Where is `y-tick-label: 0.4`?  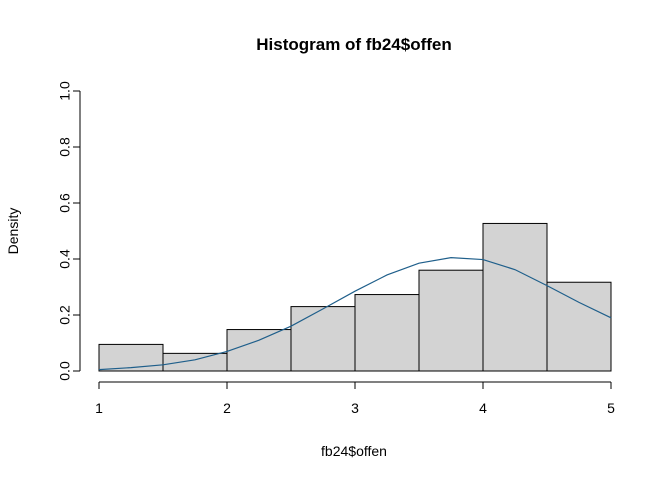 y-tick-label: 0.4 is located at coordinates (65, 259).